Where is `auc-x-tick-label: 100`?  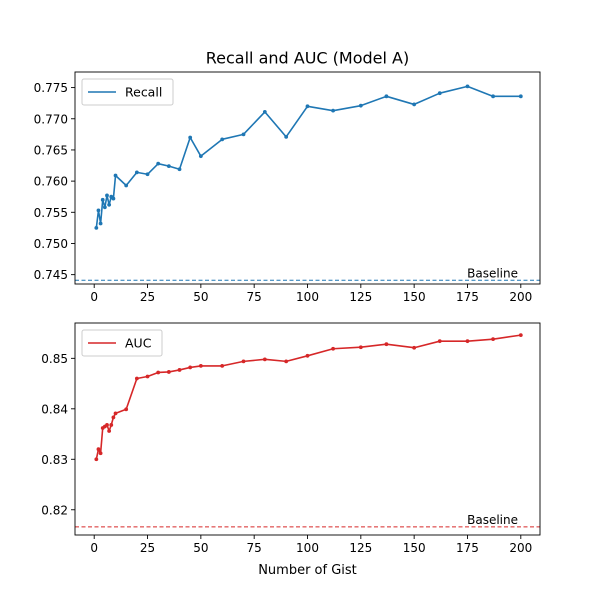 auc-x-tick-label: 100 is located at coordinates (307, 548).